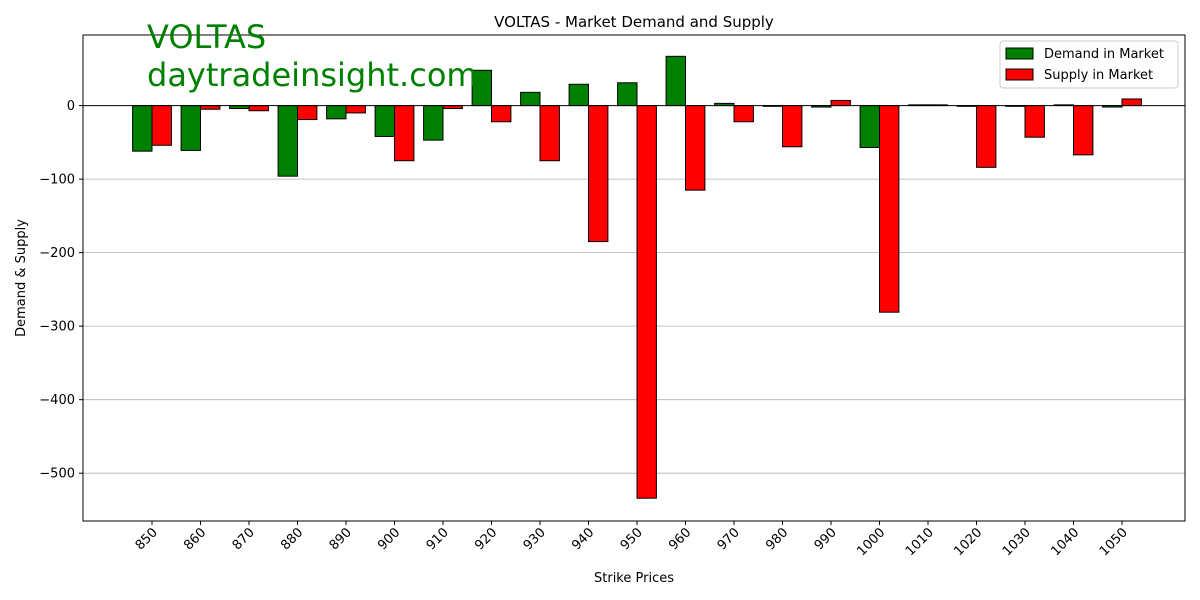  What do you see at coordinates (968, 542) in the screenshot?
I see `x-tick-label: 1020` at bounding box center [968, 542].